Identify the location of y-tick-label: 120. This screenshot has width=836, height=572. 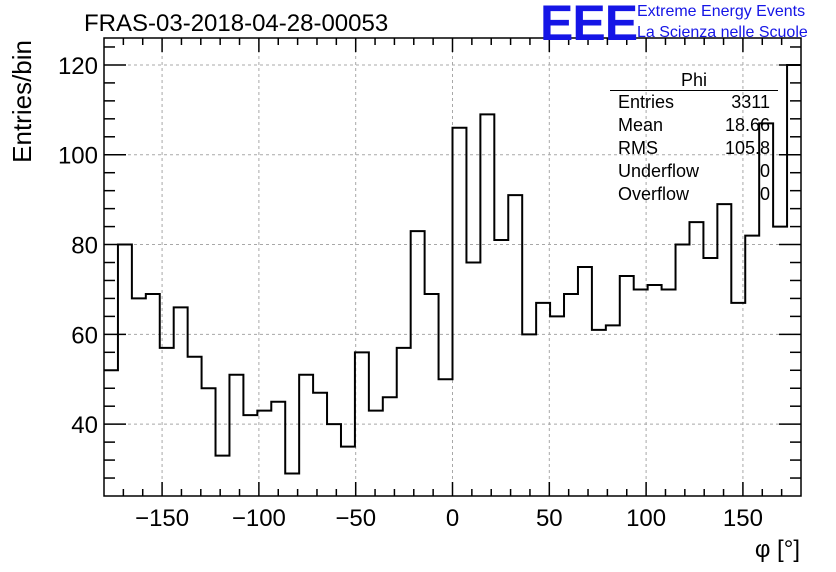
(78, 66).